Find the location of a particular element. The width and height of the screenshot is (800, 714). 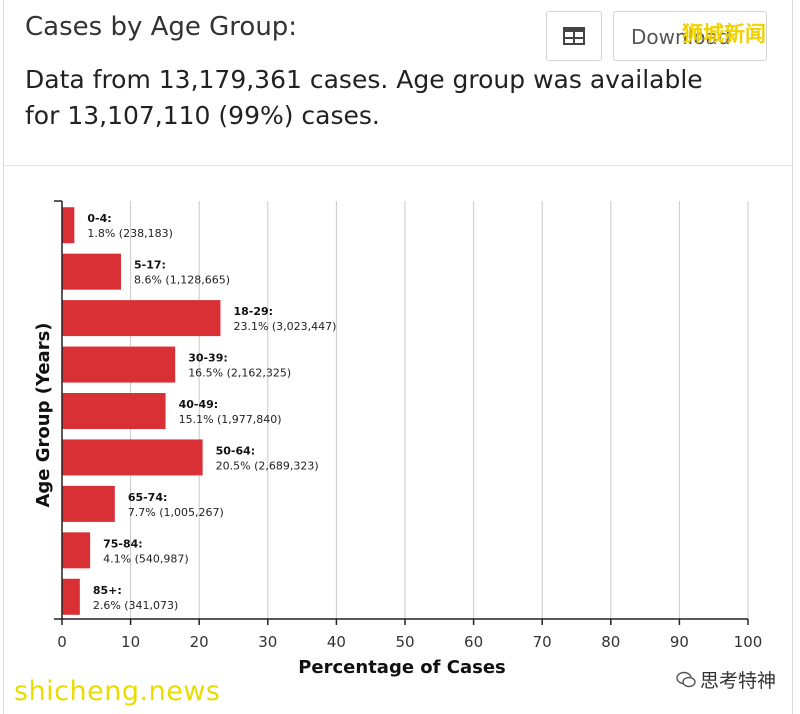

bar-value-label-4: 15.1% (1,977,840) is located at coordinates (230, 419).